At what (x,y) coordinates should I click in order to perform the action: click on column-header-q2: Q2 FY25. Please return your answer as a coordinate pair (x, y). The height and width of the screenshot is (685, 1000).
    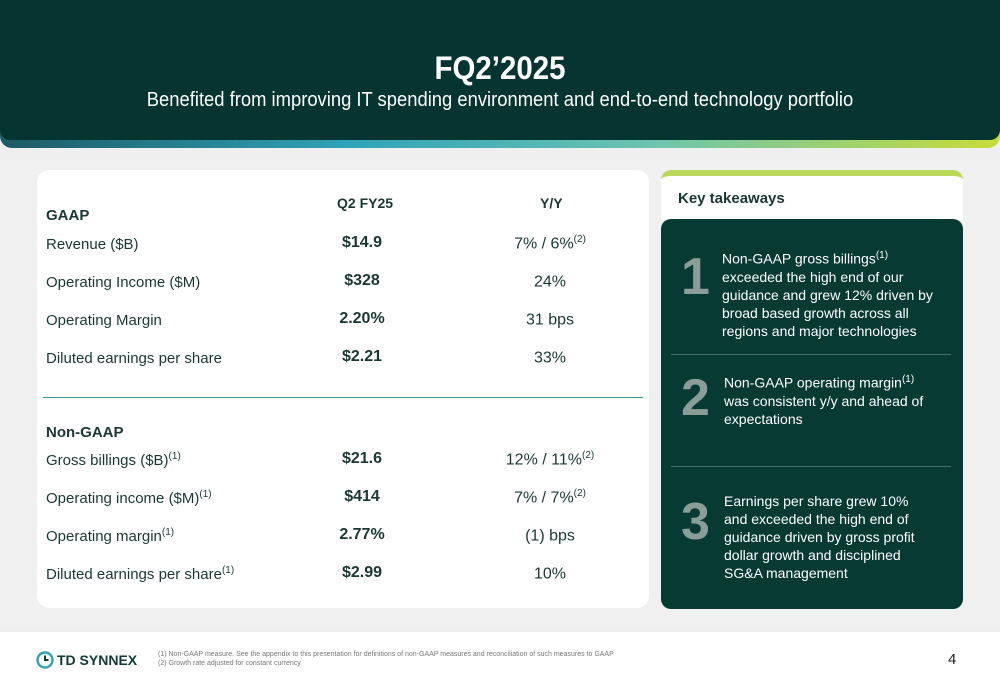
    Looking at the image, I should click on (365, 203).